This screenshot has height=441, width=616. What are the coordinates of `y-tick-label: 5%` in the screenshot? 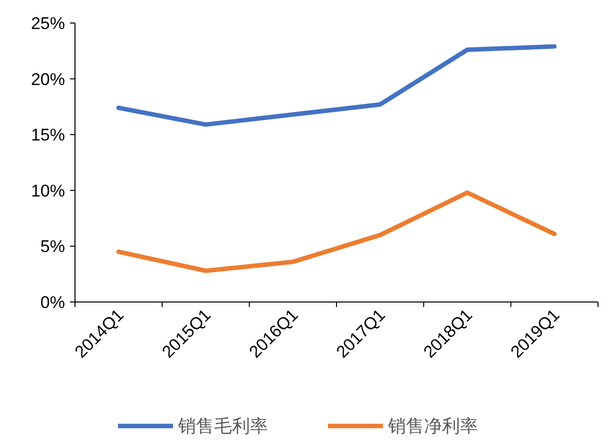 It's located at (52, 246).